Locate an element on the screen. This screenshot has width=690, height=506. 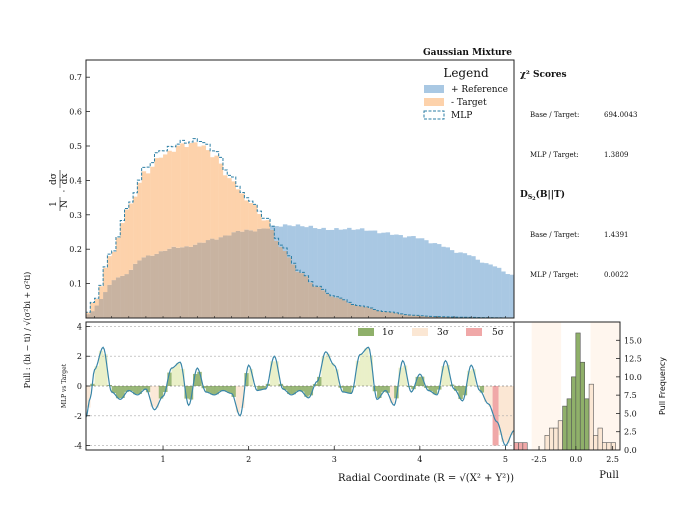
pull-grid-lines is located at coordinates (300, 386).